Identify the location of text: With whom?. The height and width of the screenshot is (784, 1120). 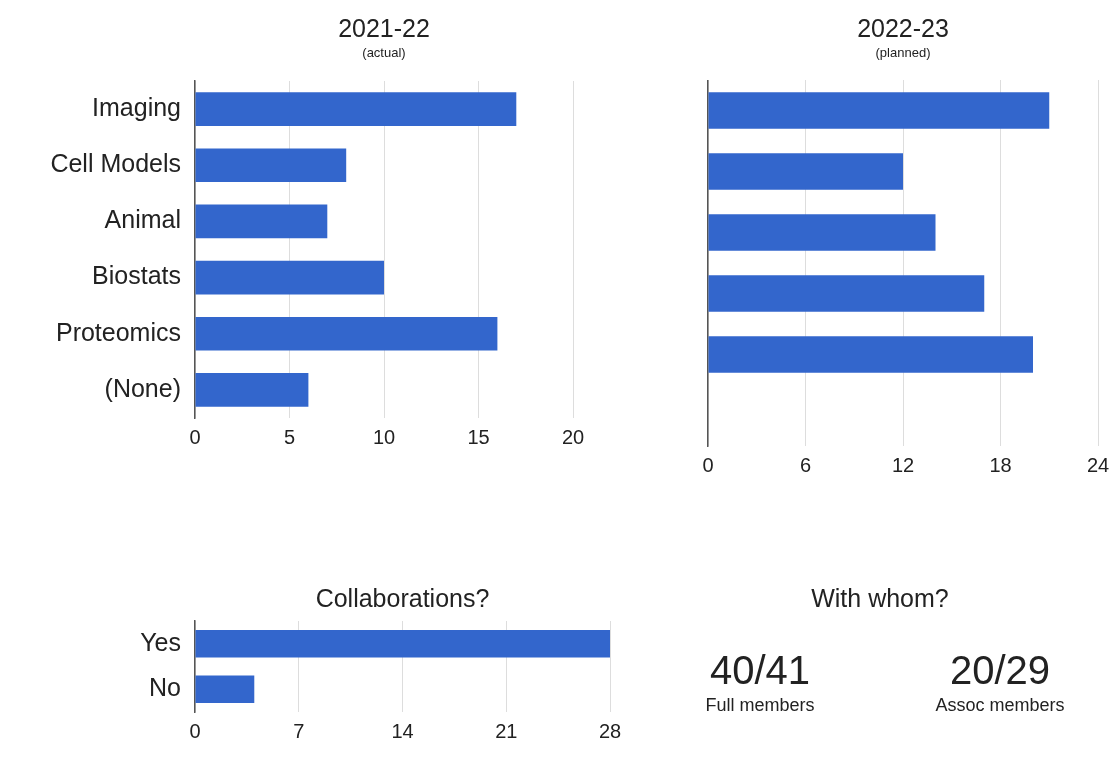
(880, 598).